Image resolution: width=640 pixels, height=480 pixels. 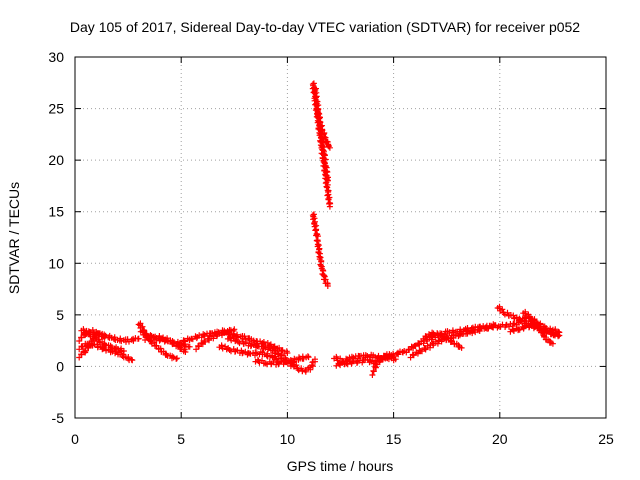 What do you see at coordinates (14, 238) in the screenshot?
I see `y-axis-label: SDTVAR / TECUs` at bounding box center [14, 238].